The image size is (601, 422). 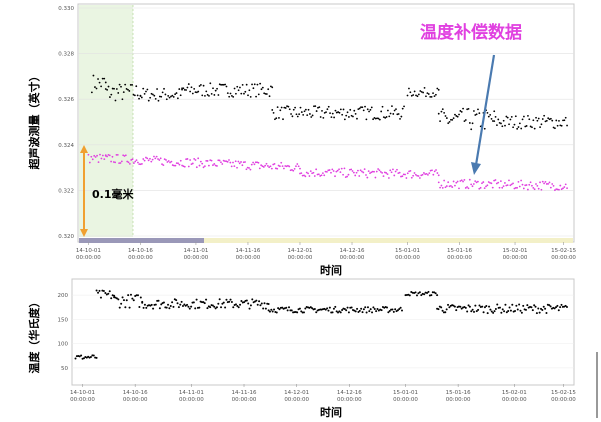 I want to click on navigator-right-segment, so click(x=388, y=240).